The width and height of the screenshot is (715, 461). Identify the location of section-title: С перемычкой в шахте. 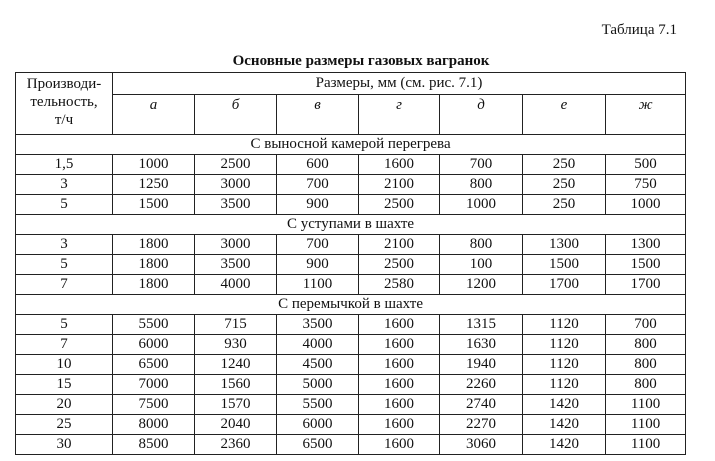
(350, 304).